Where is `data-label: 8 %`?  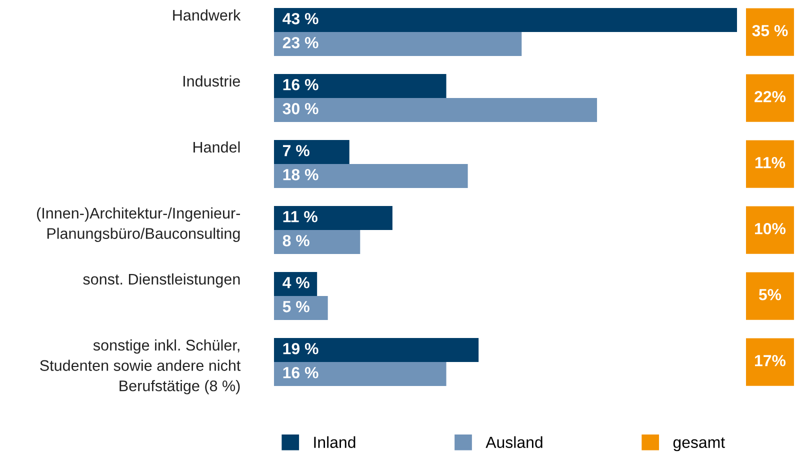 data-label: 8 % is located at coordinates (296, 240).